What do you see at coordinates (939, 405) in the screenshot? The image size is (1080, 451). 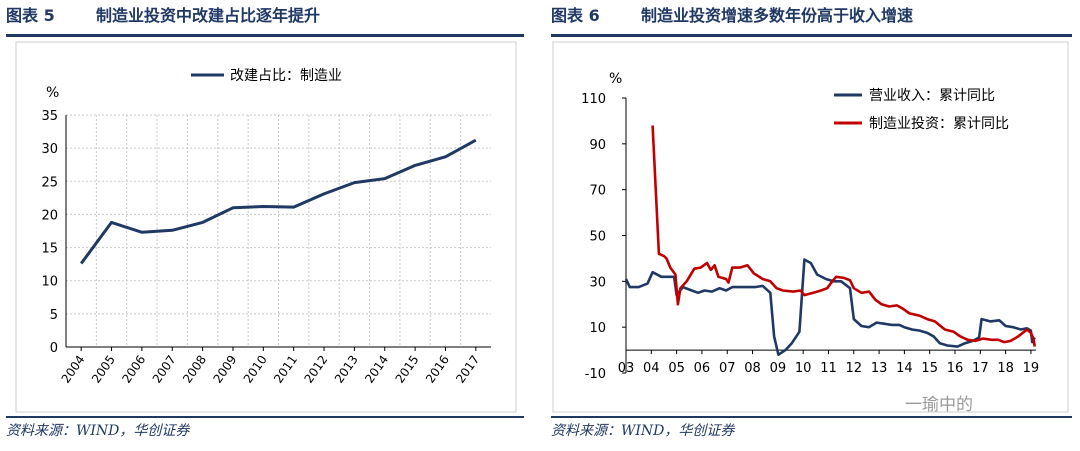 I see `watermark-text: 一瑜中的` at bounding box center [939, 405].